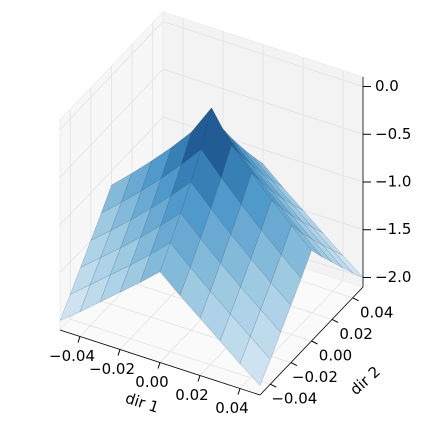 Image resolution: width=424 pixels, height=424 pixels. What do you see at coordinates (387, 86) in the screenshot?
I see `z-tick-label: 0.0` at bounding box center [387, 86].